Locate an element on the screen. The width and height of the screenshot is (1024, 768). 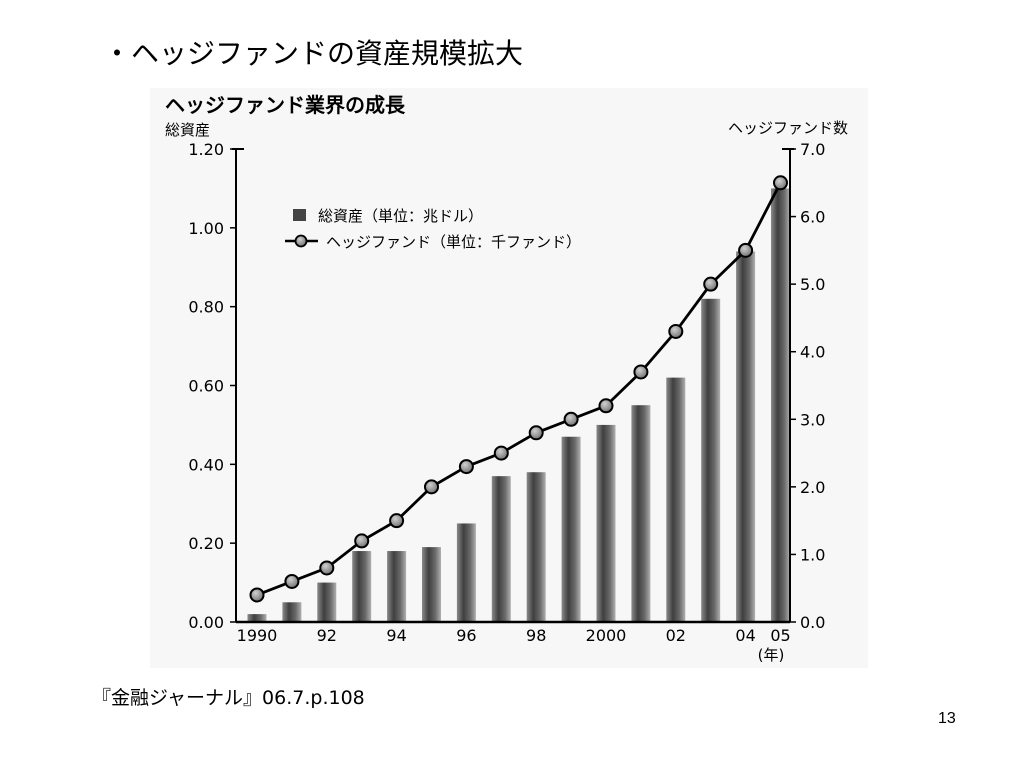
bar-2000 is located at coordinates (606, 523).